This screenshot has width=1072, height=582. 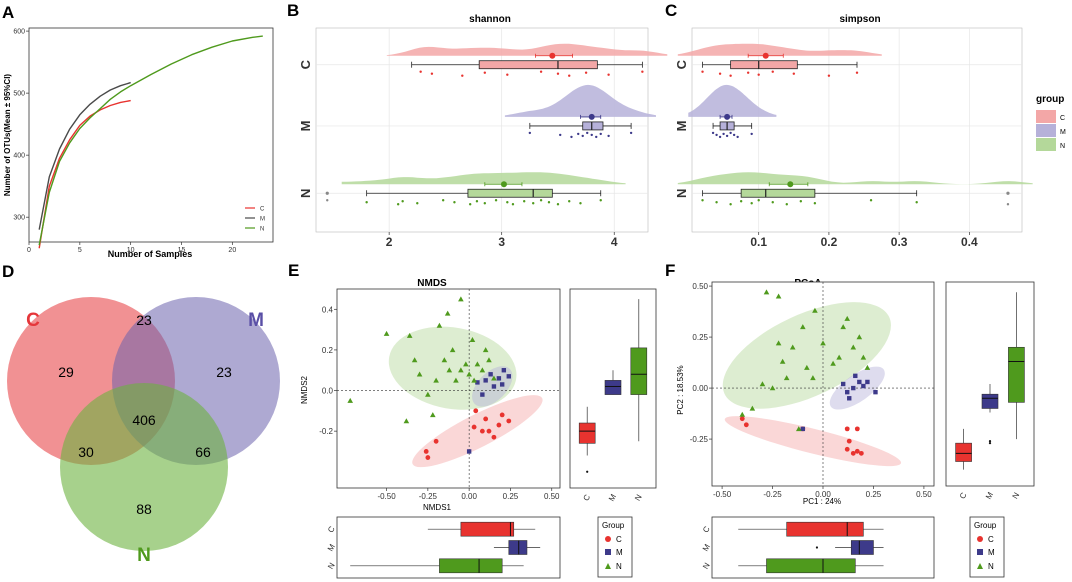 What do you see at coordinates (681, 64) in the screenshot?
I see `rain-group-label-c: C` at bounding box center [681, 64].